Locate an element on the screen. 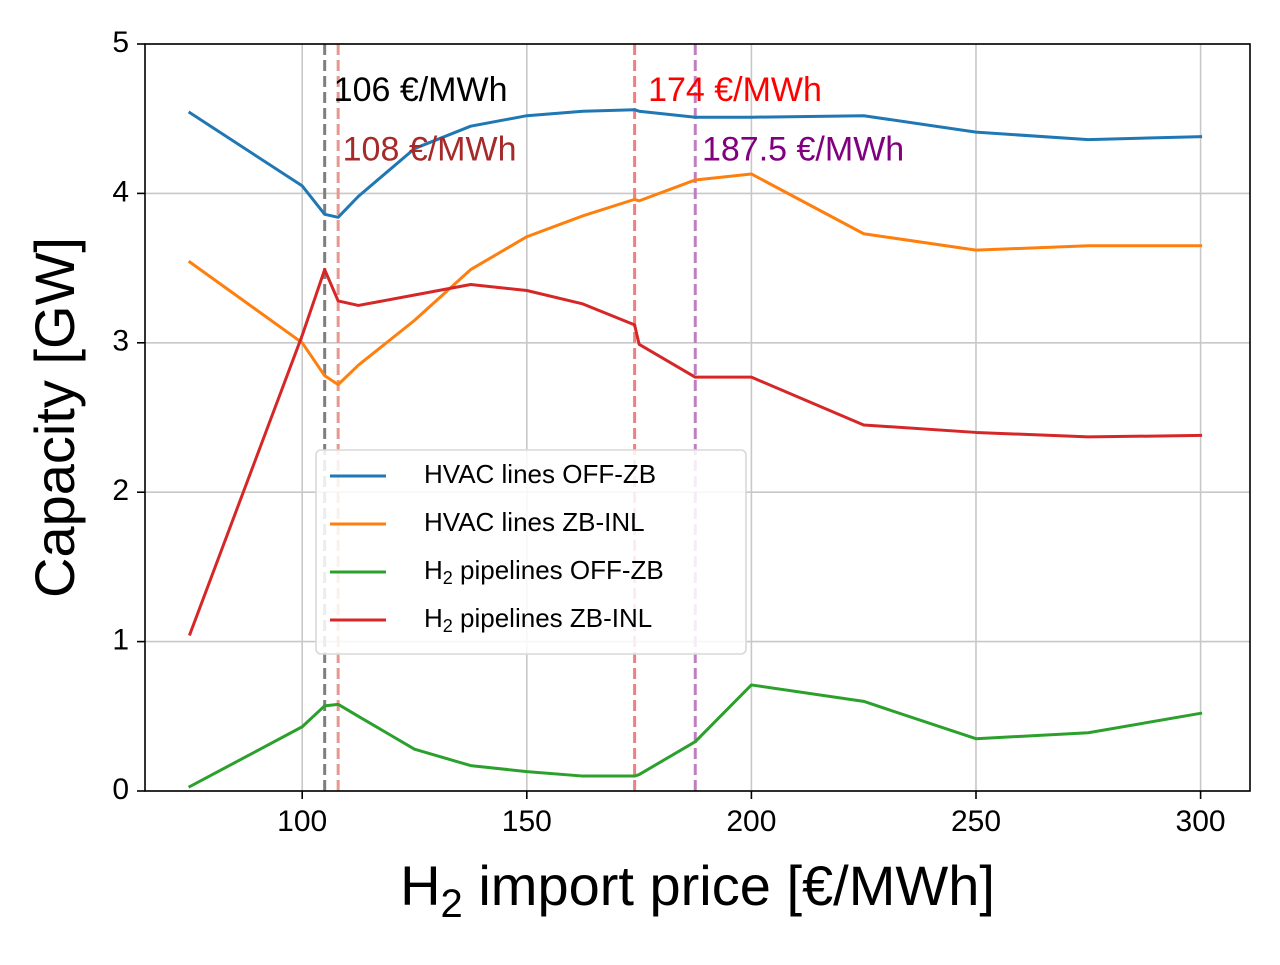 Image resolution: width=1280 pixels, height=965 pixels. annotation-3: 187.5 €/MWh is located at coordinates (803, 150).